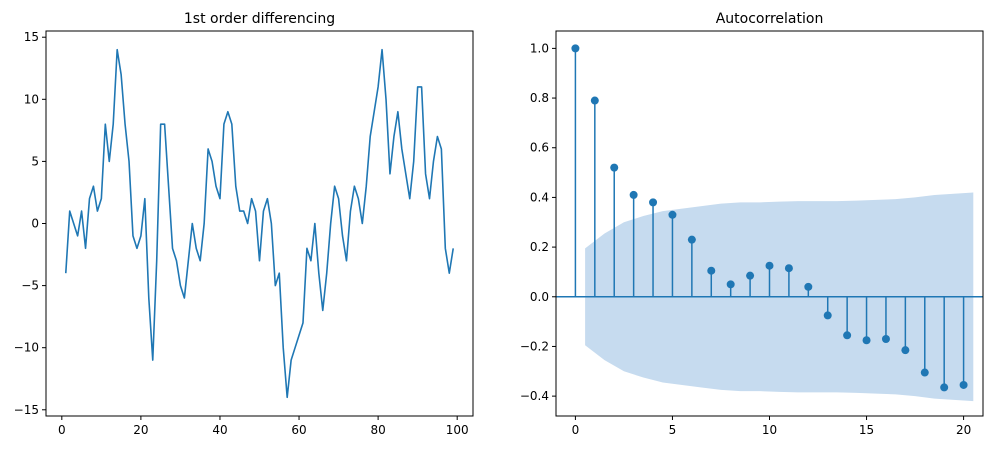  What do you see at coordinates (534, 346) in the screenshot?
I see `y-tick-label: −0.2` at bounding box center [534, 346].